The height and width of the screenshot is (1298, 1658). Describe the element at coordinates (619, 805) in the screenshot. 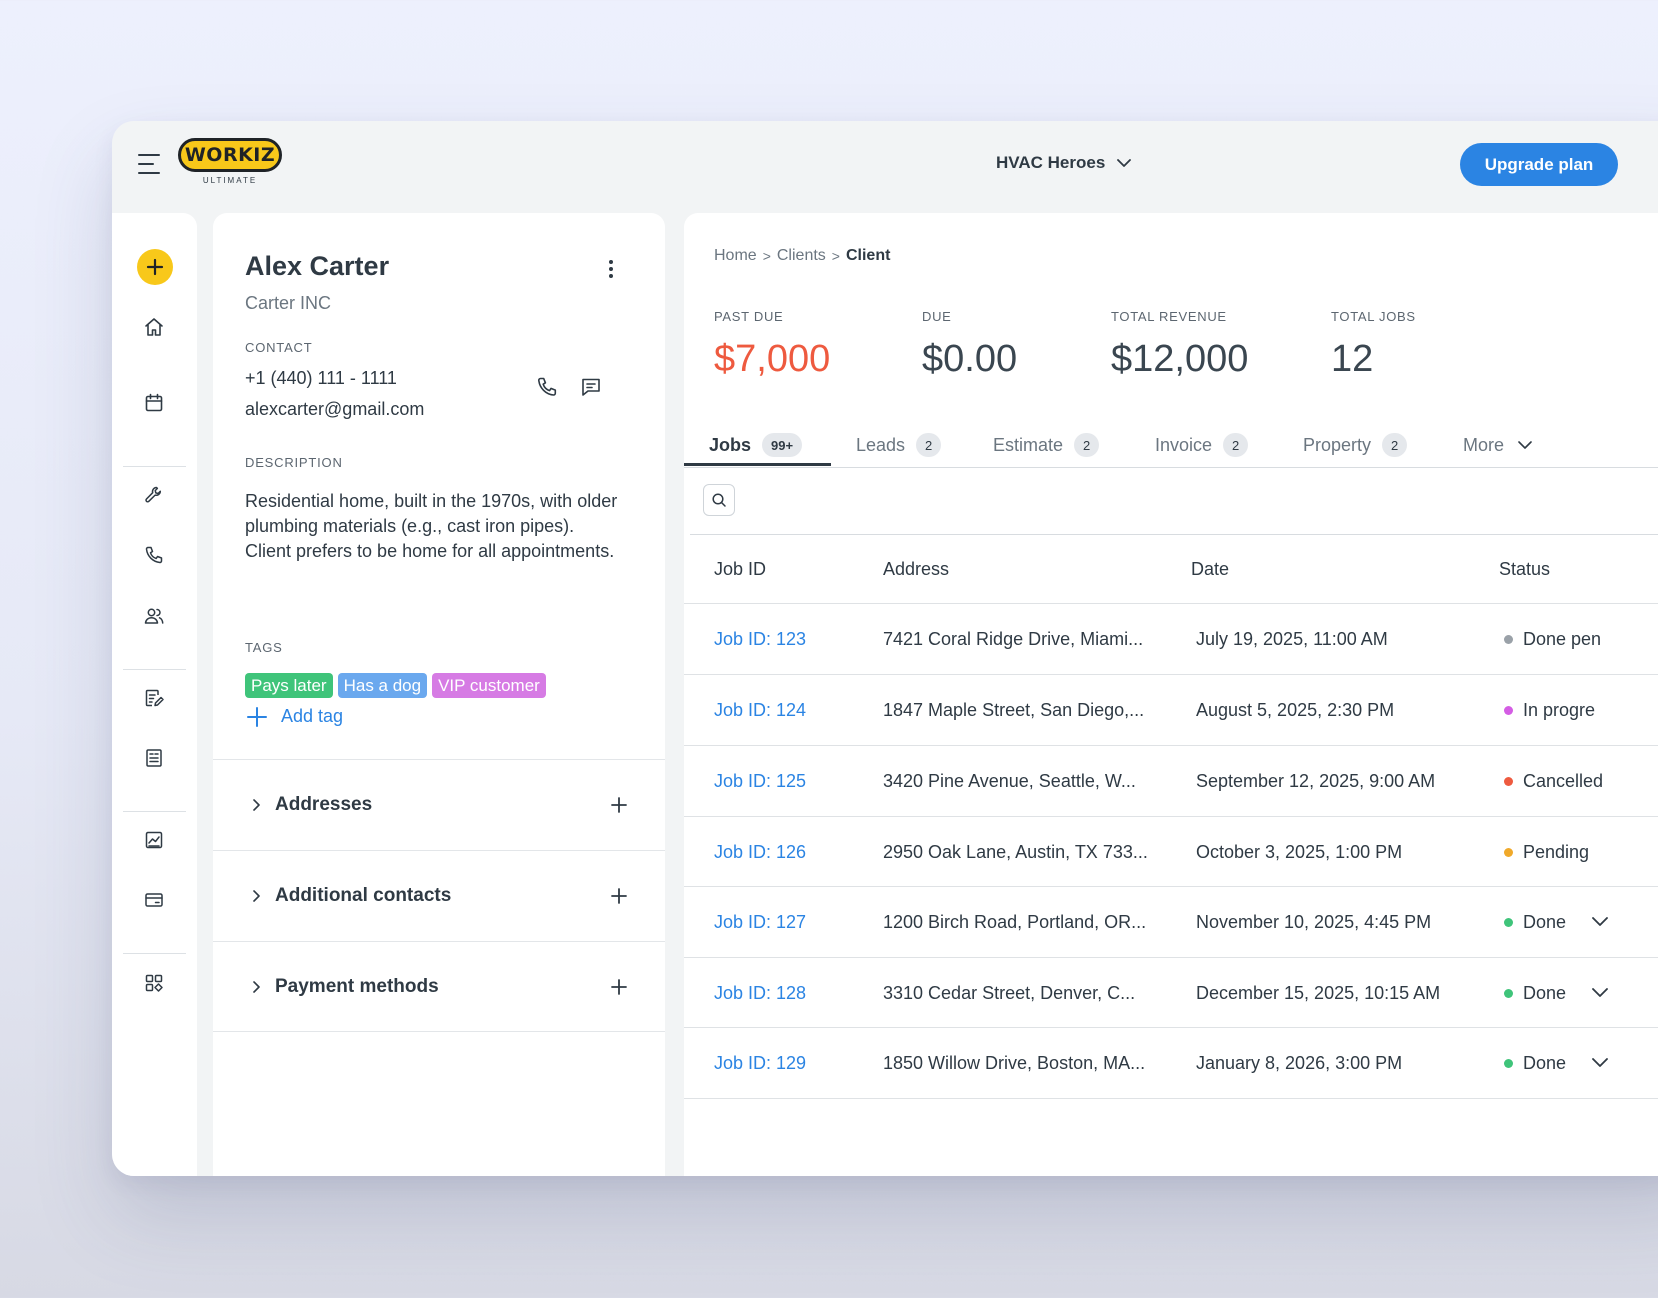

I see `add-address-icon` at that location.